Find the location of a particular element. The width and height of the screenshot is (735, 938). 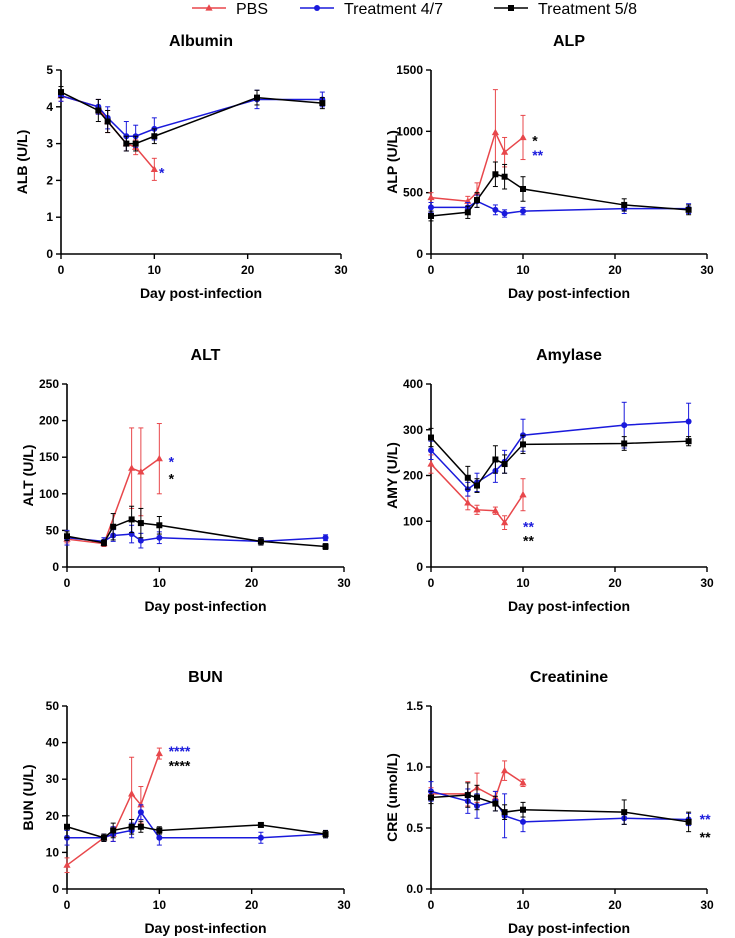

x-tick-label: 20 is located at coordinates (615, 583).